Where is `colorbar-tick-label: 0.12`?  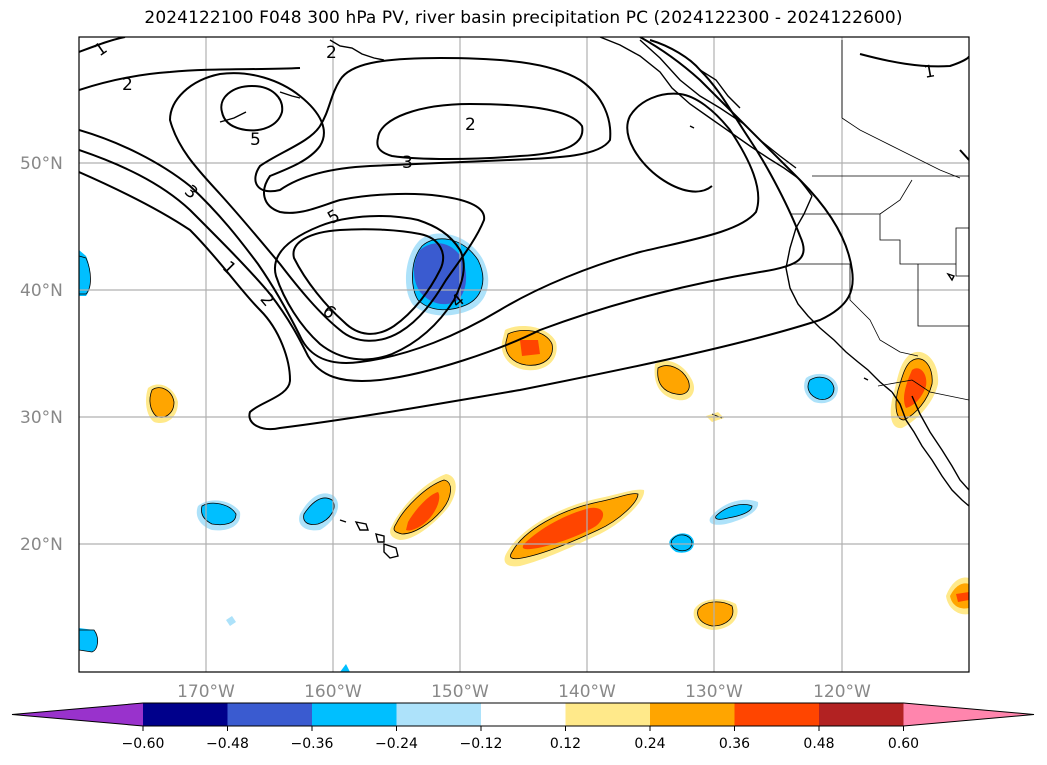 colorbar-tick-label: 0.12 is located at coordinates (565, 744).